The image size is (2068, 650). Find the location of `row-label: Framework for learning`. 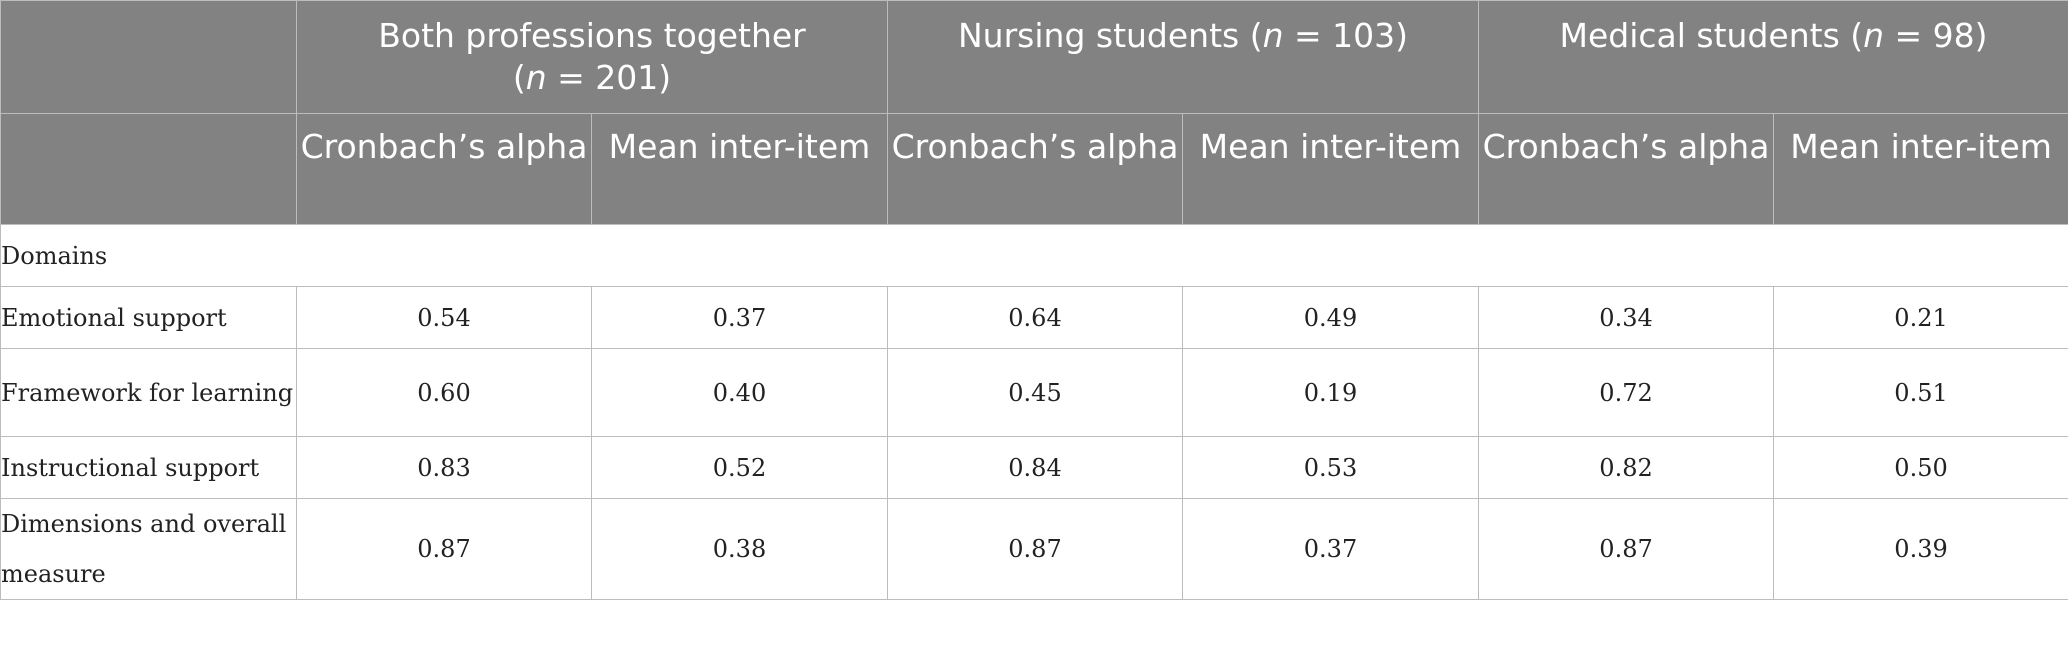

row-label: Framework for learning is located at coordinates (148, 392).